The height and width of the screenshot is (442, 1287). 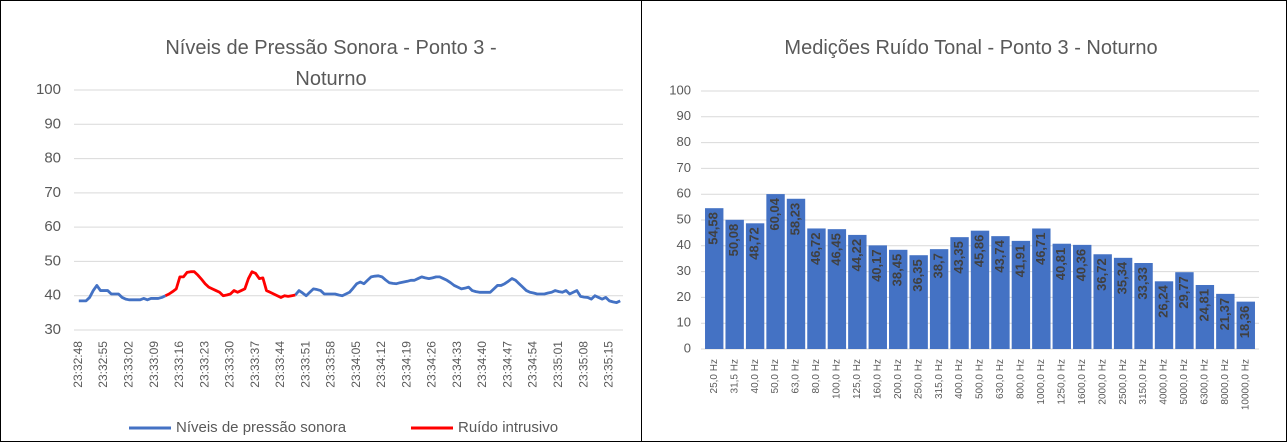 I want to click on value-label: 18,36, so click(x=1244, y=322).